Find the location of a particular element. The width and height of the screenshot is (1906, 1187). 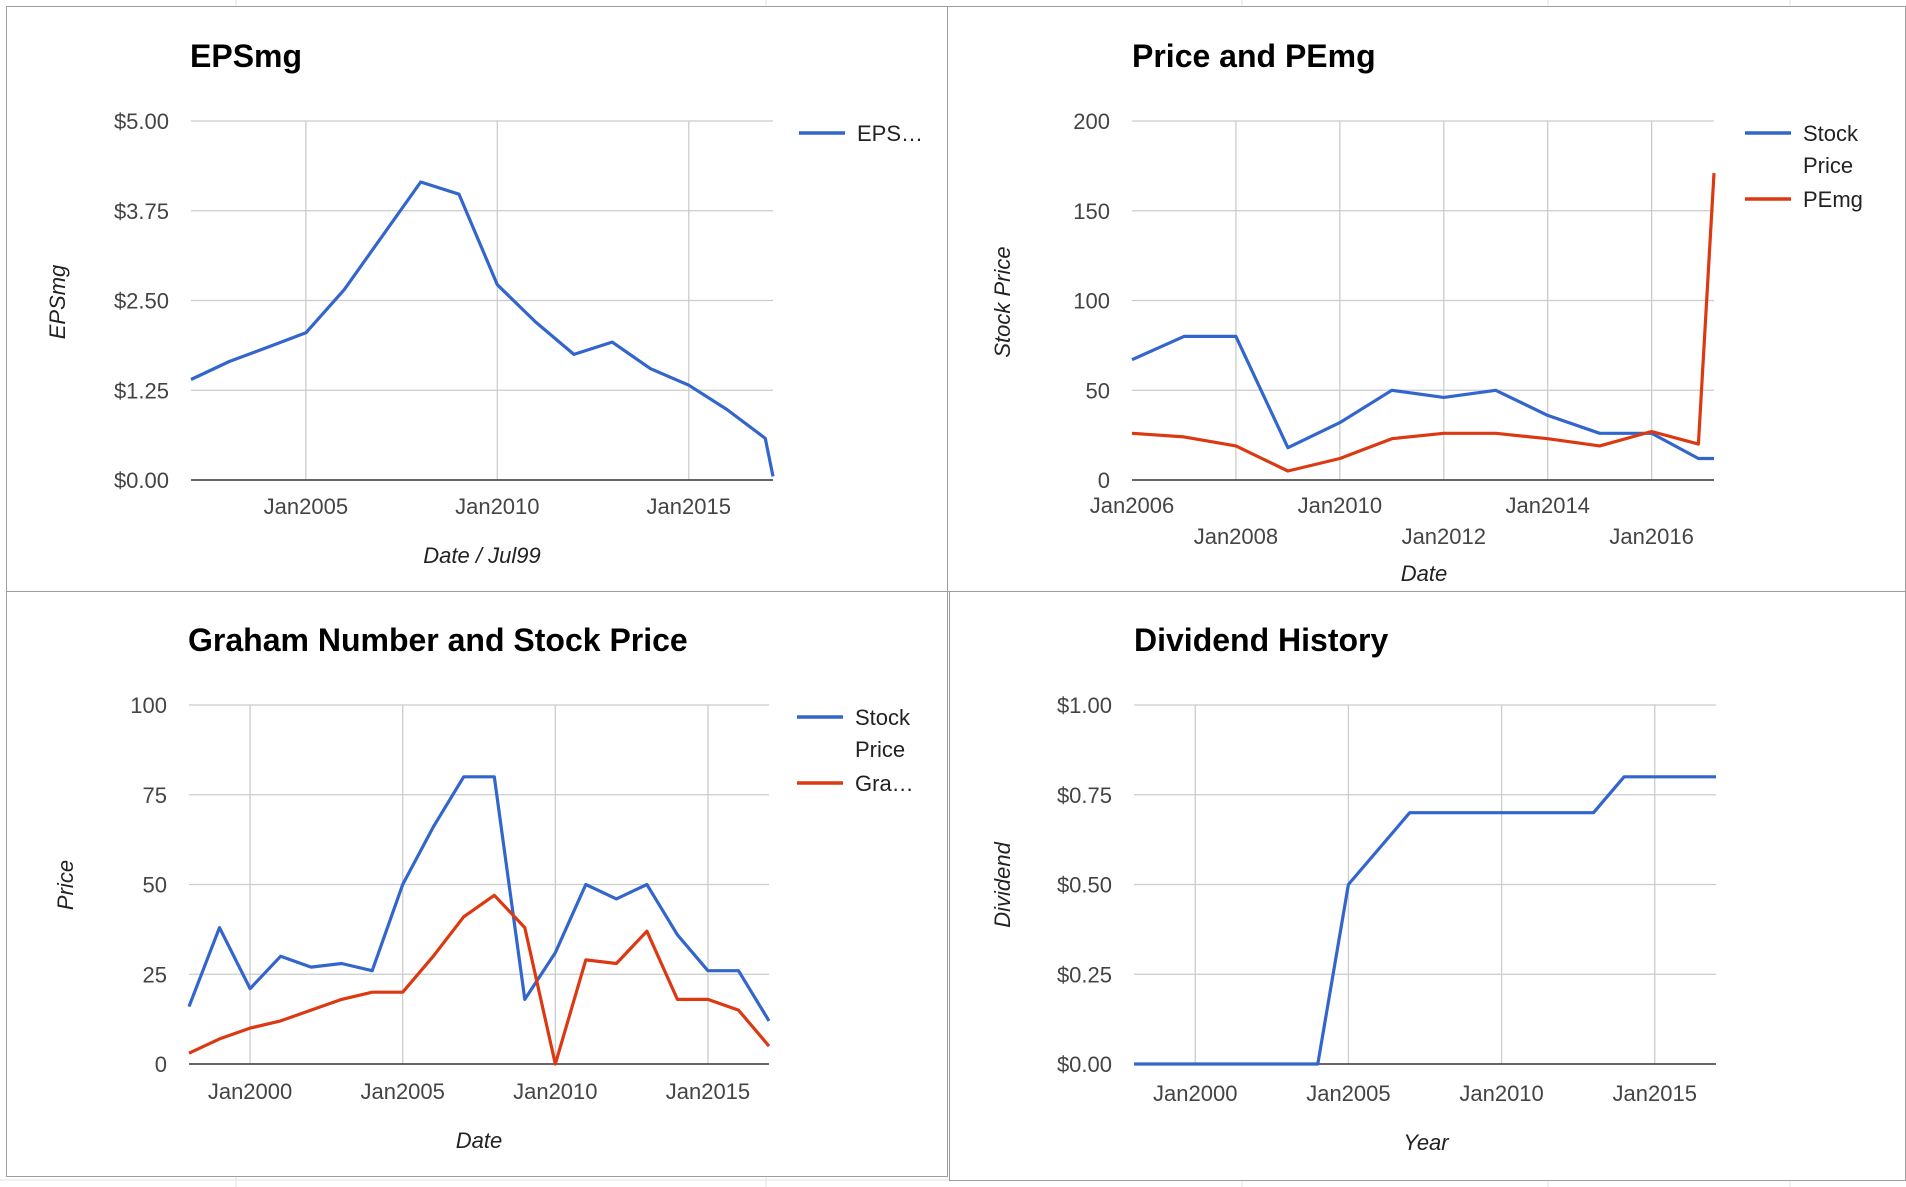

x-axis-title: Date / Jul99 is located at coordinates (481, 555).